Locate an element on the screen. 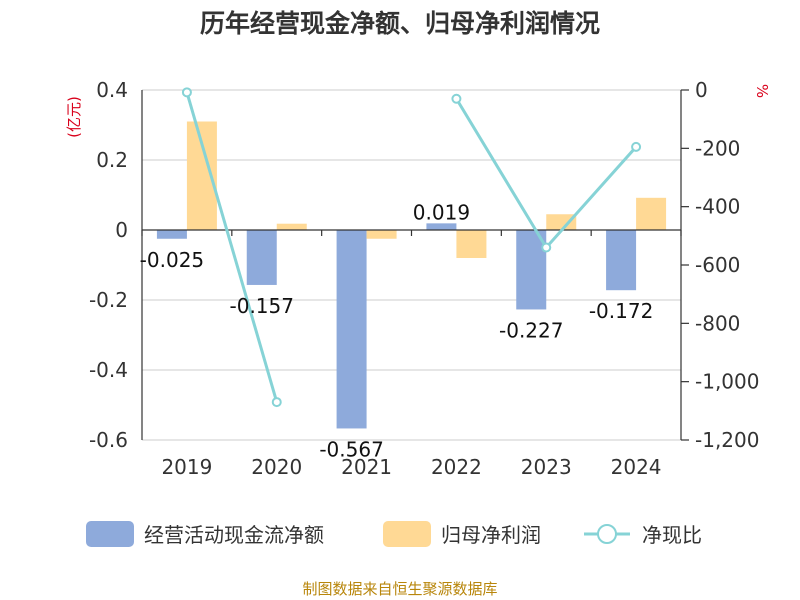  right-tick-label: -200 is located at coordinates (717, 148).